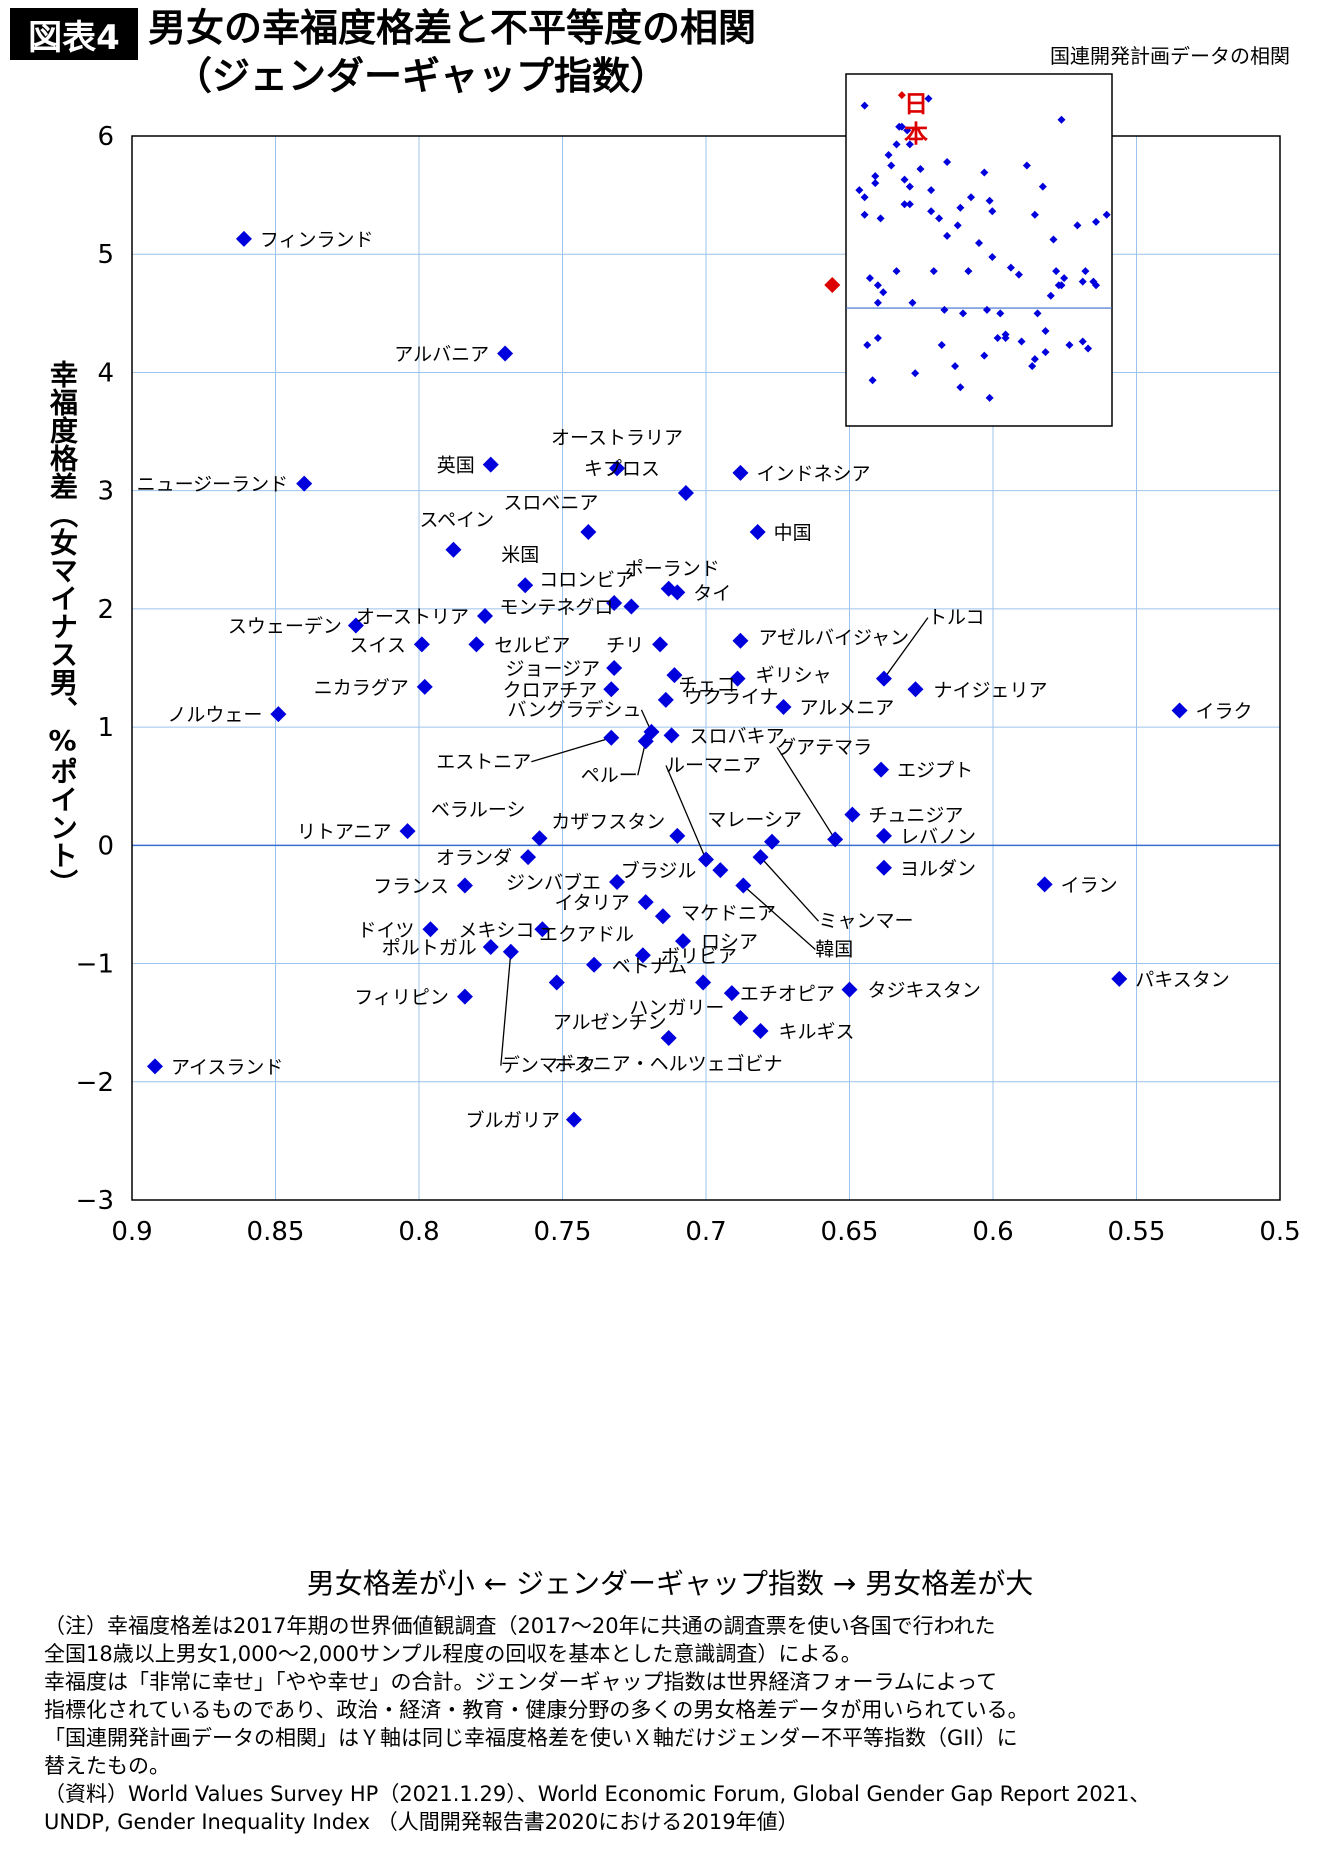 The height and width of the screenshot is (1863, 1340). What do you see at coordinates (686, 812) in the screenshot?
I see `leader-ルーマニア` at bounding box center [686, 812].